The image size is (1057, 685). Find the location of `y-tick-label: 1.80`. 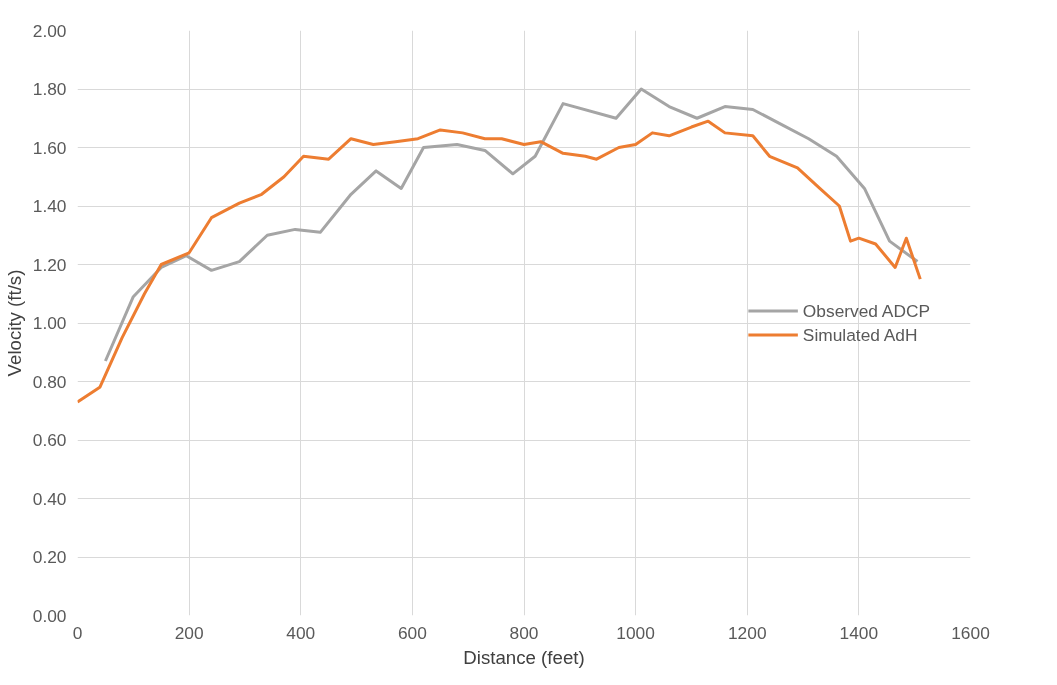

y-tick-label: 1.80 is located at coordinates (49, 89).